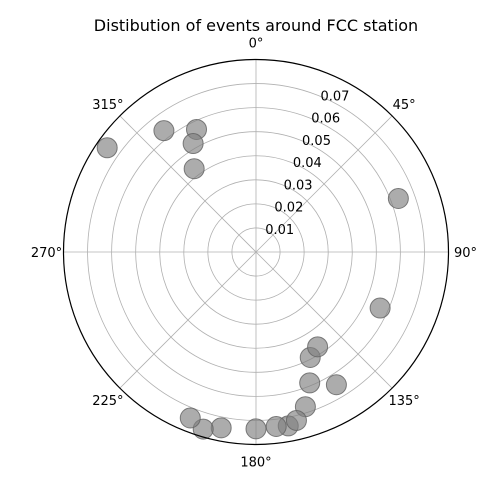  What do you see at coordinates (465, 253) in the screenshot?
I see `theta-tick-label: 90°` at bounding box center [465, 253].